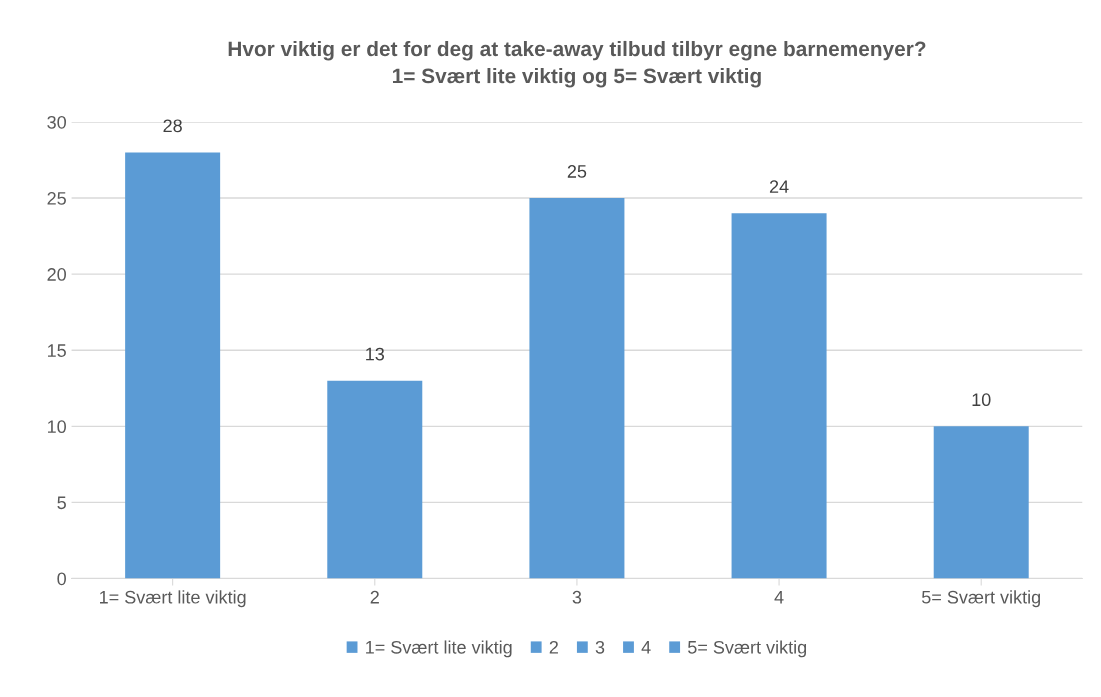 This screenshot has height=697, width=1101. What do you see at coordinates (981, 400) in the screenshot?
I see `data-label: 10` at bounding box center [981, 400].